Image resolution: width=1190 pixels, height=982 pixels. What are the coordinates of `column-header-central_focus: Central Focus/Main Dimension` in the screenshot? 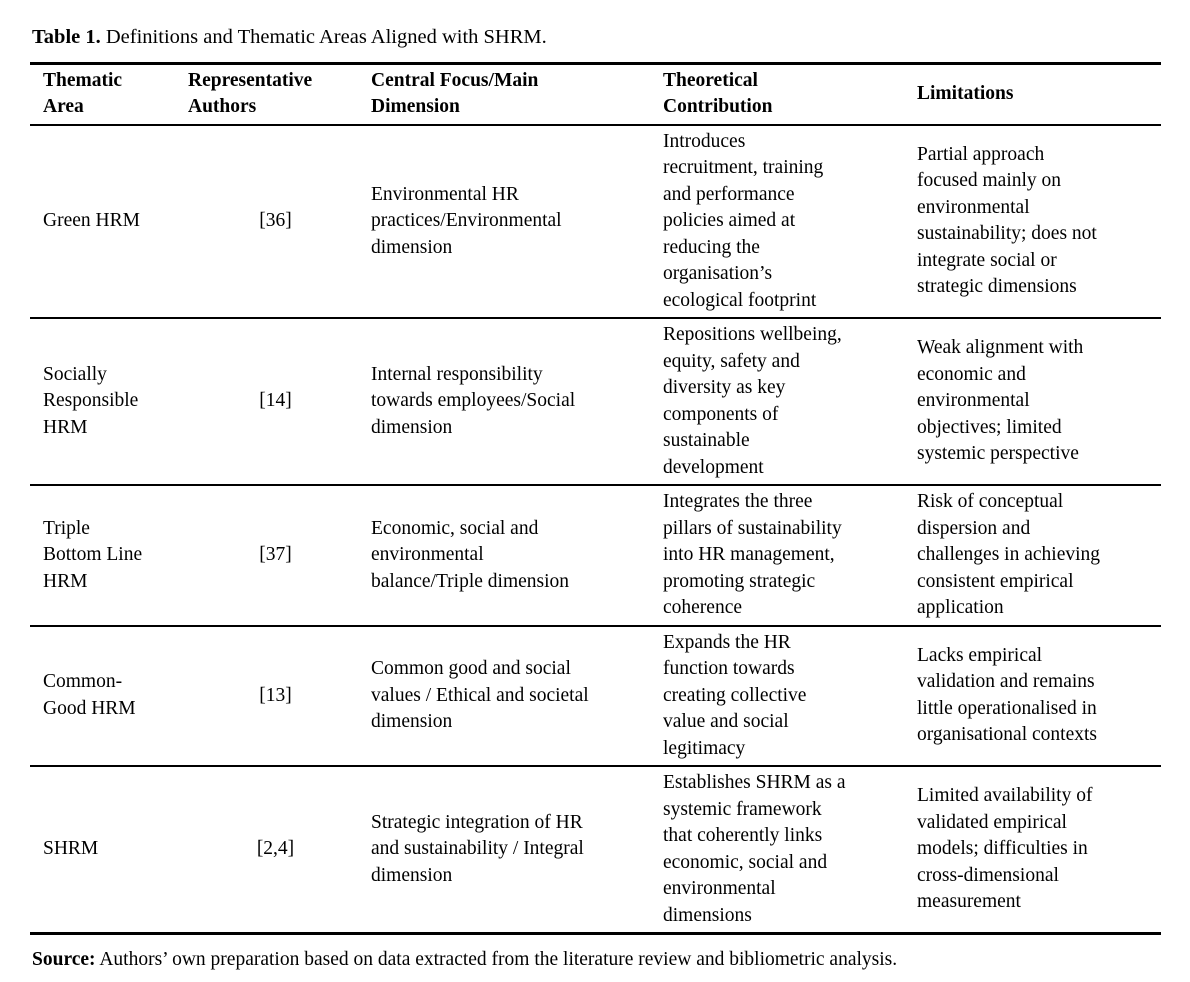 It's located at (517, 94).